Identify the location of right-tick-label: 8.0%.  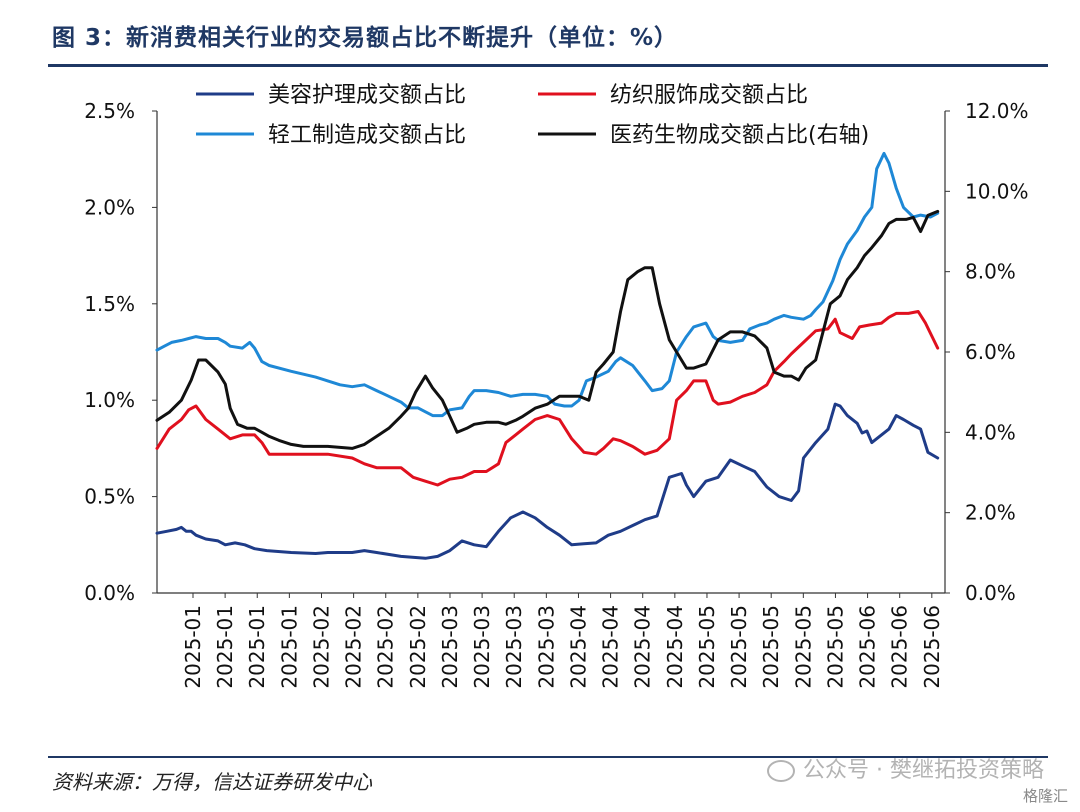
(990, 272).